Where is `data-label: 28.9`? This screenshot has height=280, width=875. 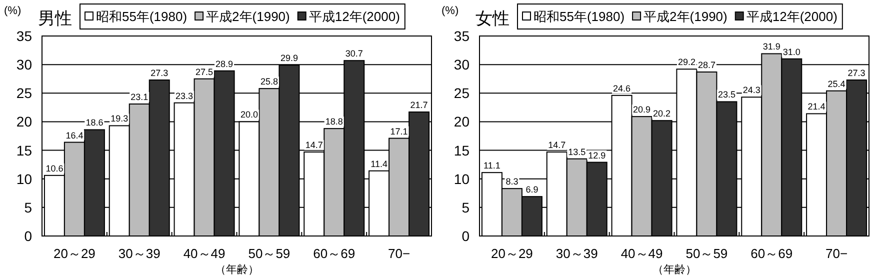
data-label: 28.9 is located at coordinates (225, 63).